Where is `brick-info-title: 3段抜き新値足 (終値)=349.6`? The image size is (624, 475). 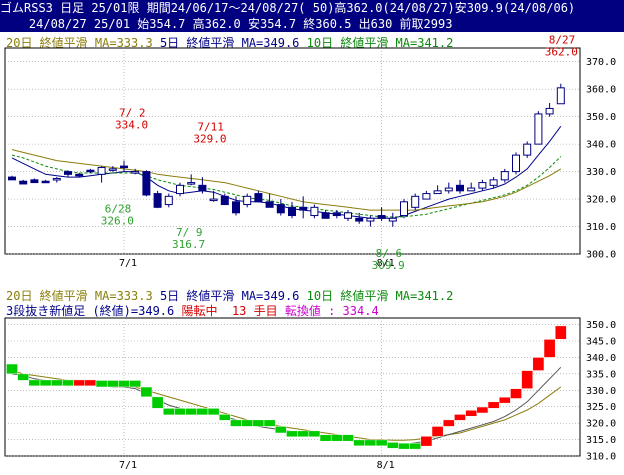
brick-info-title: 3段抜き新値足 (終値)=349.6 is located at coordinates (90, 311).